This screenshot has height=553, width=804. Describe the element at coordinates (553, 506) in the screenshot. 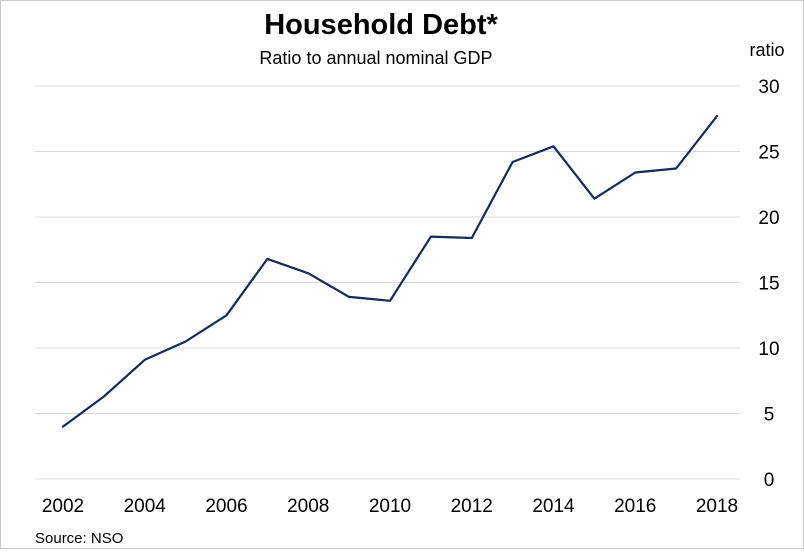

I see `x-tick-label: 2014` at that location.